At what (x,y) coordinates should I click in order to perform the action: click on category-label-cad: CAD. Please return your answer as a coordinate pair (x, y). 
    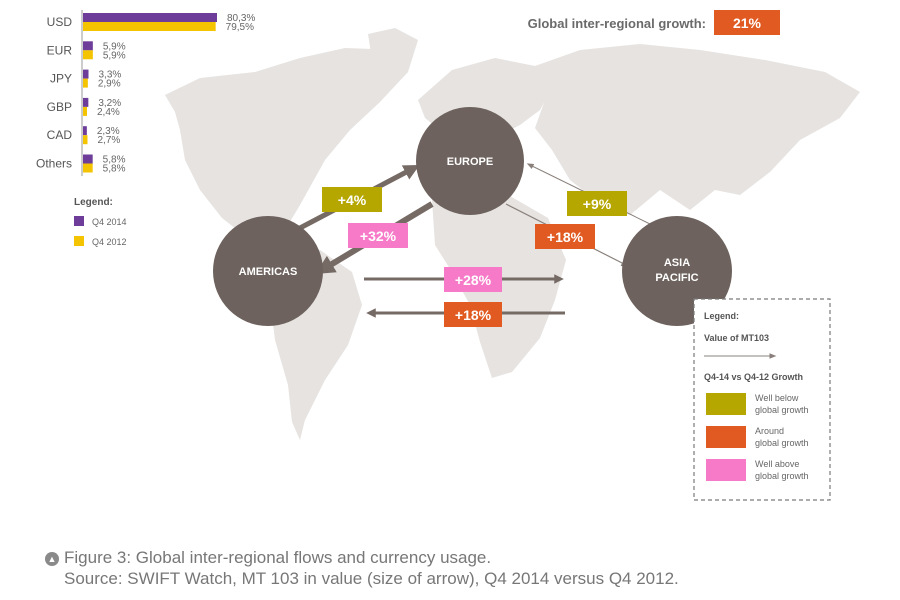
    Looking at the image, I should click on (60, 135).